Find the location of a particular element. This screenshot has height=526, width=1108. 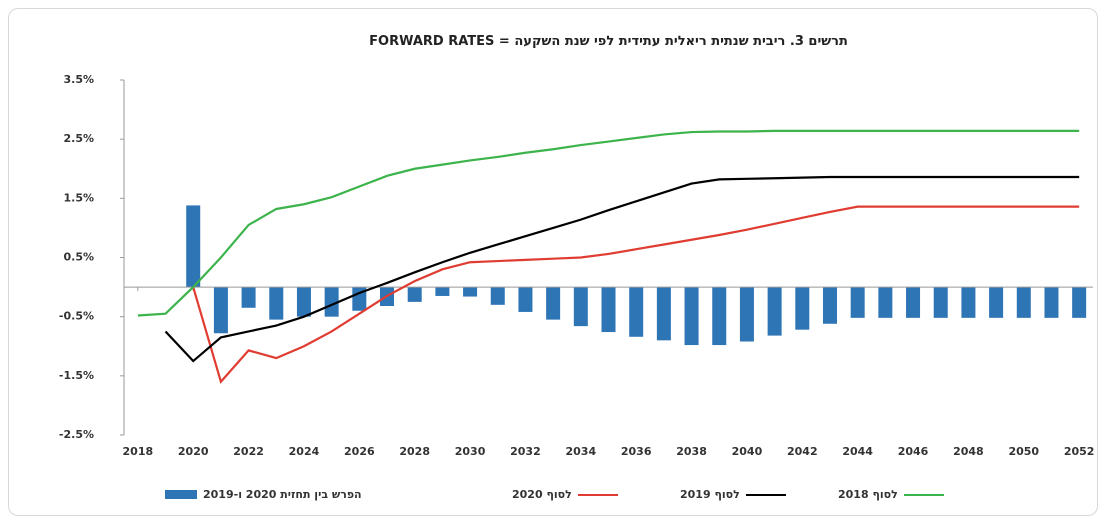

x-tick-label: 2018 is located at coordinates (138, 451).